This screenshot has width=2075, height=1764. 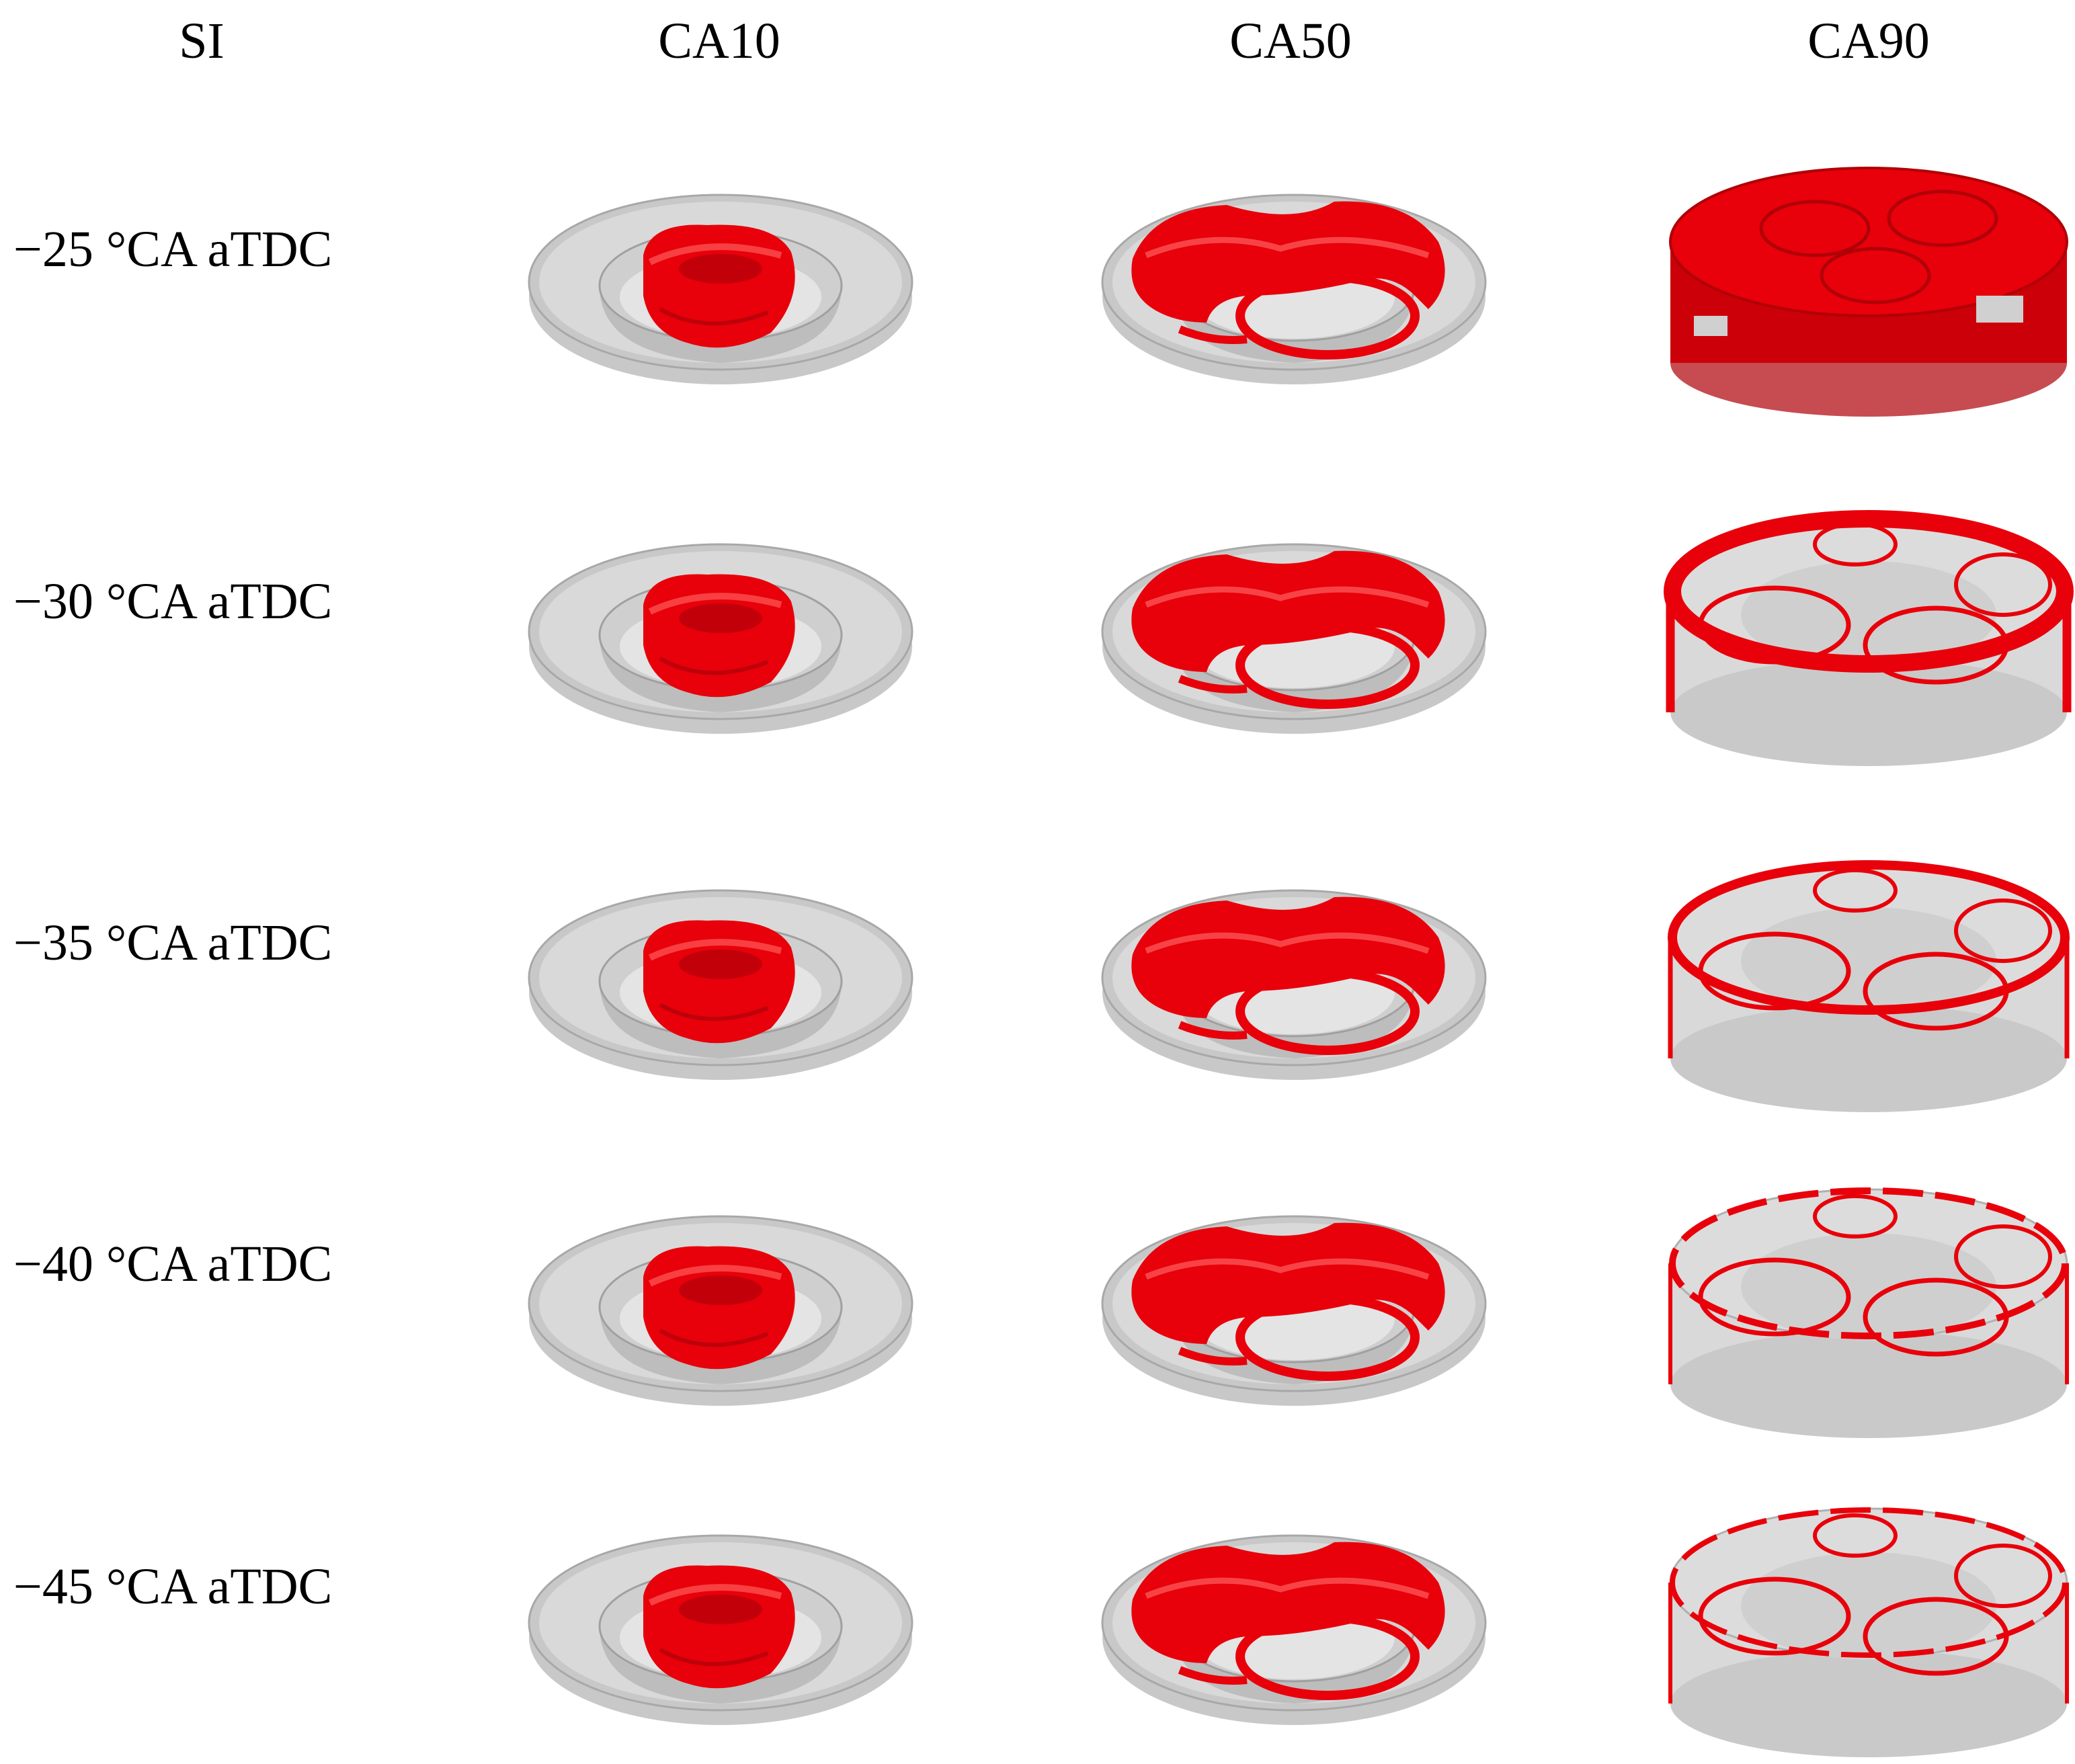 What do you see at coordinates (720, 632) in the screenshot?
I see `flame-image-si-30-ca10` at bounding box center [720, 632].